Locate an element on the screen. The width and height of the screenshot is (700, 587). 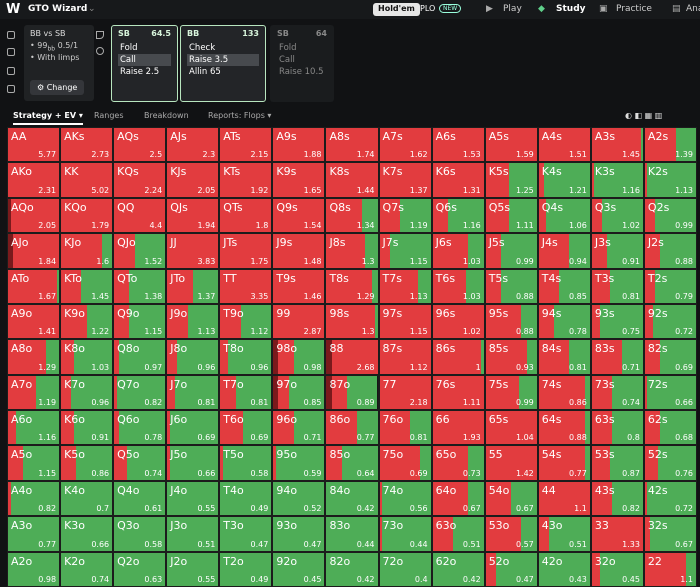
hand-cell: T7o 0.81 is located at coordinates (246, 392).